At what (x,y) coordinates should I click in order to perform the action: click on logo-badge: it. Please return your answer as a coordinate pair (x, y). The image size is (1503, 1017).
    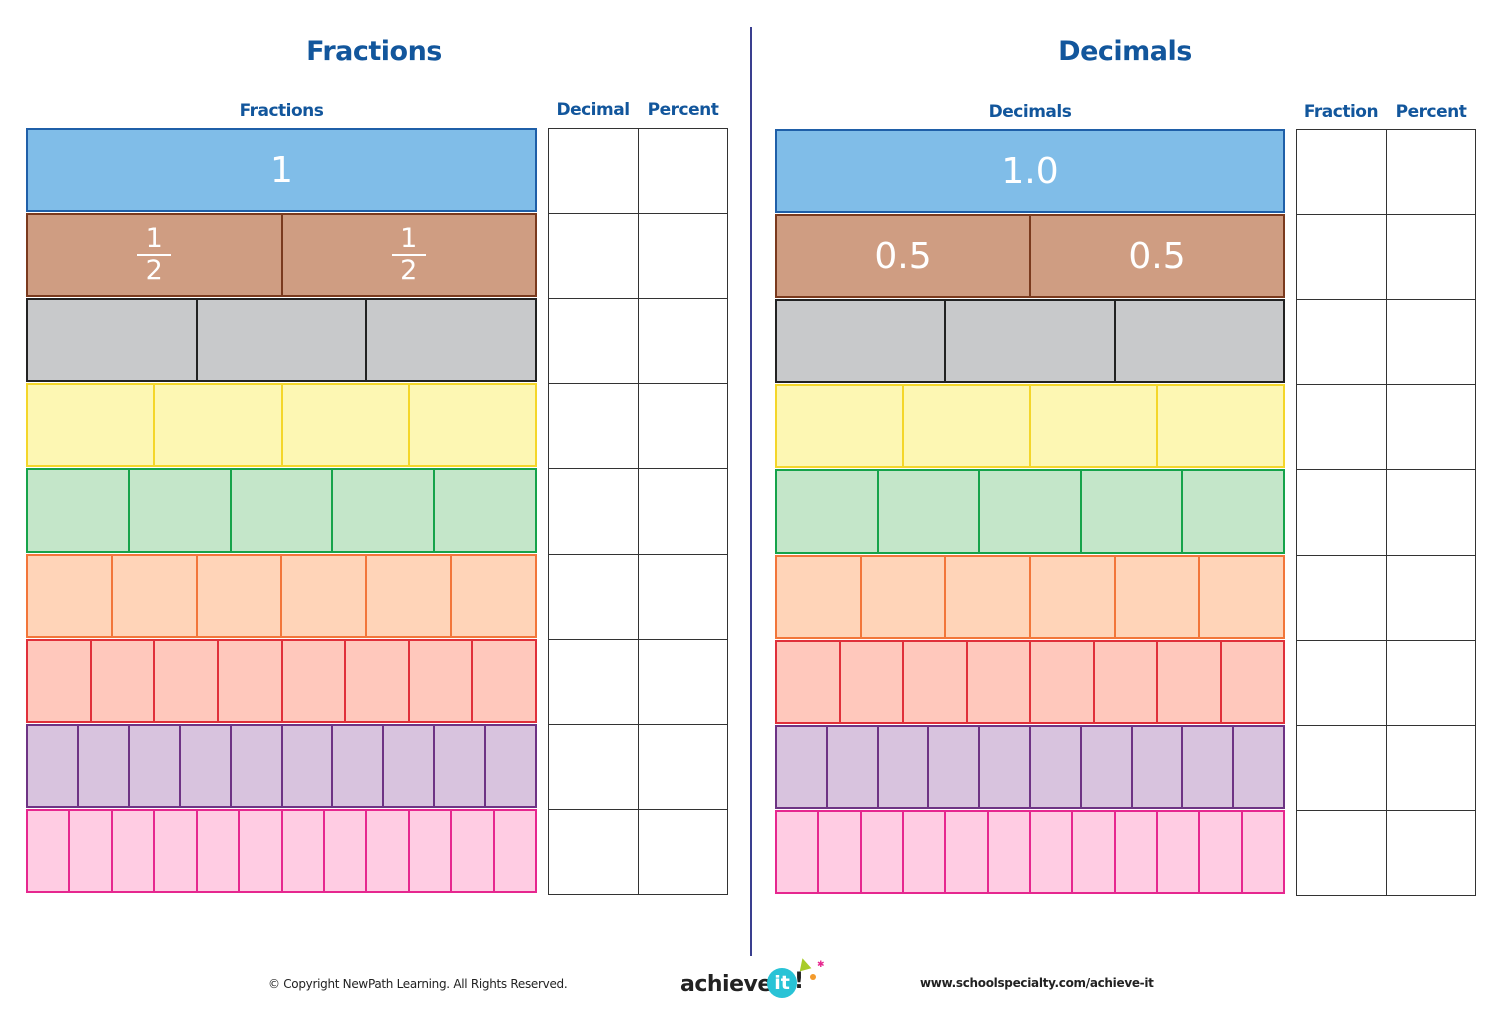
    Looking at the image, I should click on (782, 983).